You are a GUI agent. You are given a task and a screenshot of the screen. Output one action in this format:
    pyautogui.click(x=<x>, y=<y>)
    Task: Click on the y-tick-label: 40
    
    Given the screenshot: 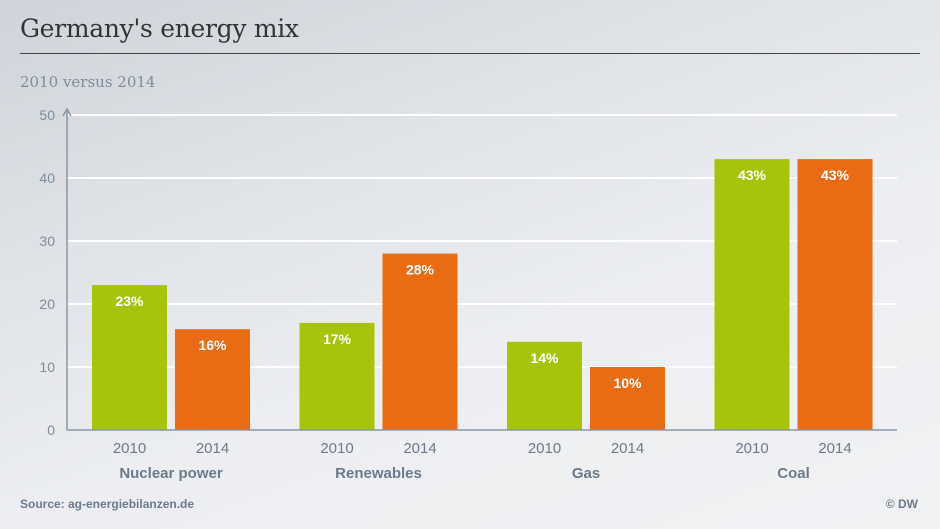 What is the action you would take?
    pyautogui.click(x=47, y=178)
    